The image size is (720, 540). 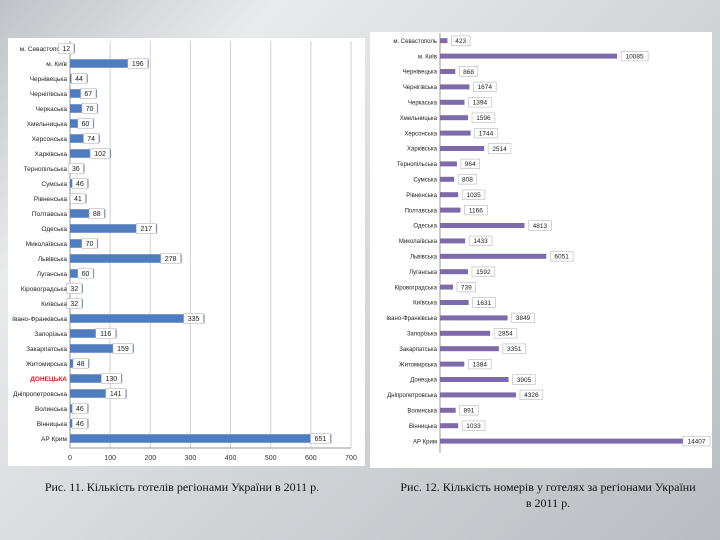 What do you see at coordinates (421, 211) in the screenshot?
I see `category-label: Полтавська` at bounding box center [421, 211].